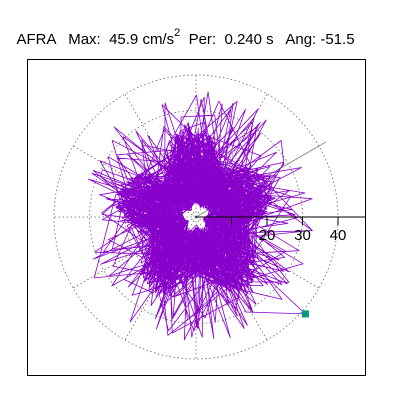 This screenshot has width=400, height=400. I want to click on max-marker-layer, so click(305, 314).